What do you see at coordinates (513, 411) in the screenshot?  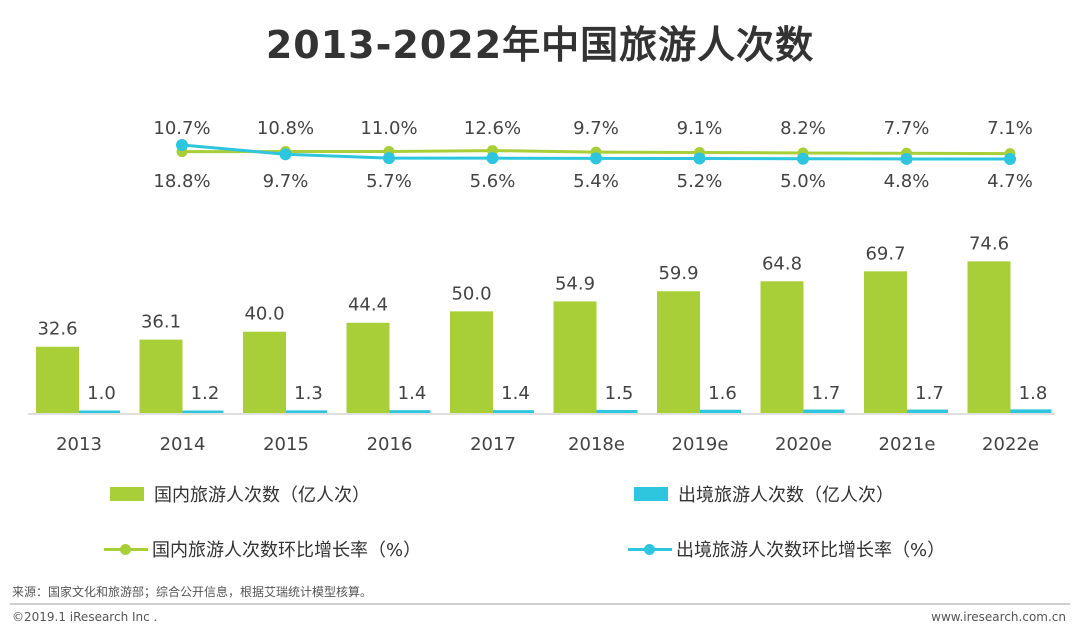 I see `bar-outbound-2017` at bounding box center [513, 411].